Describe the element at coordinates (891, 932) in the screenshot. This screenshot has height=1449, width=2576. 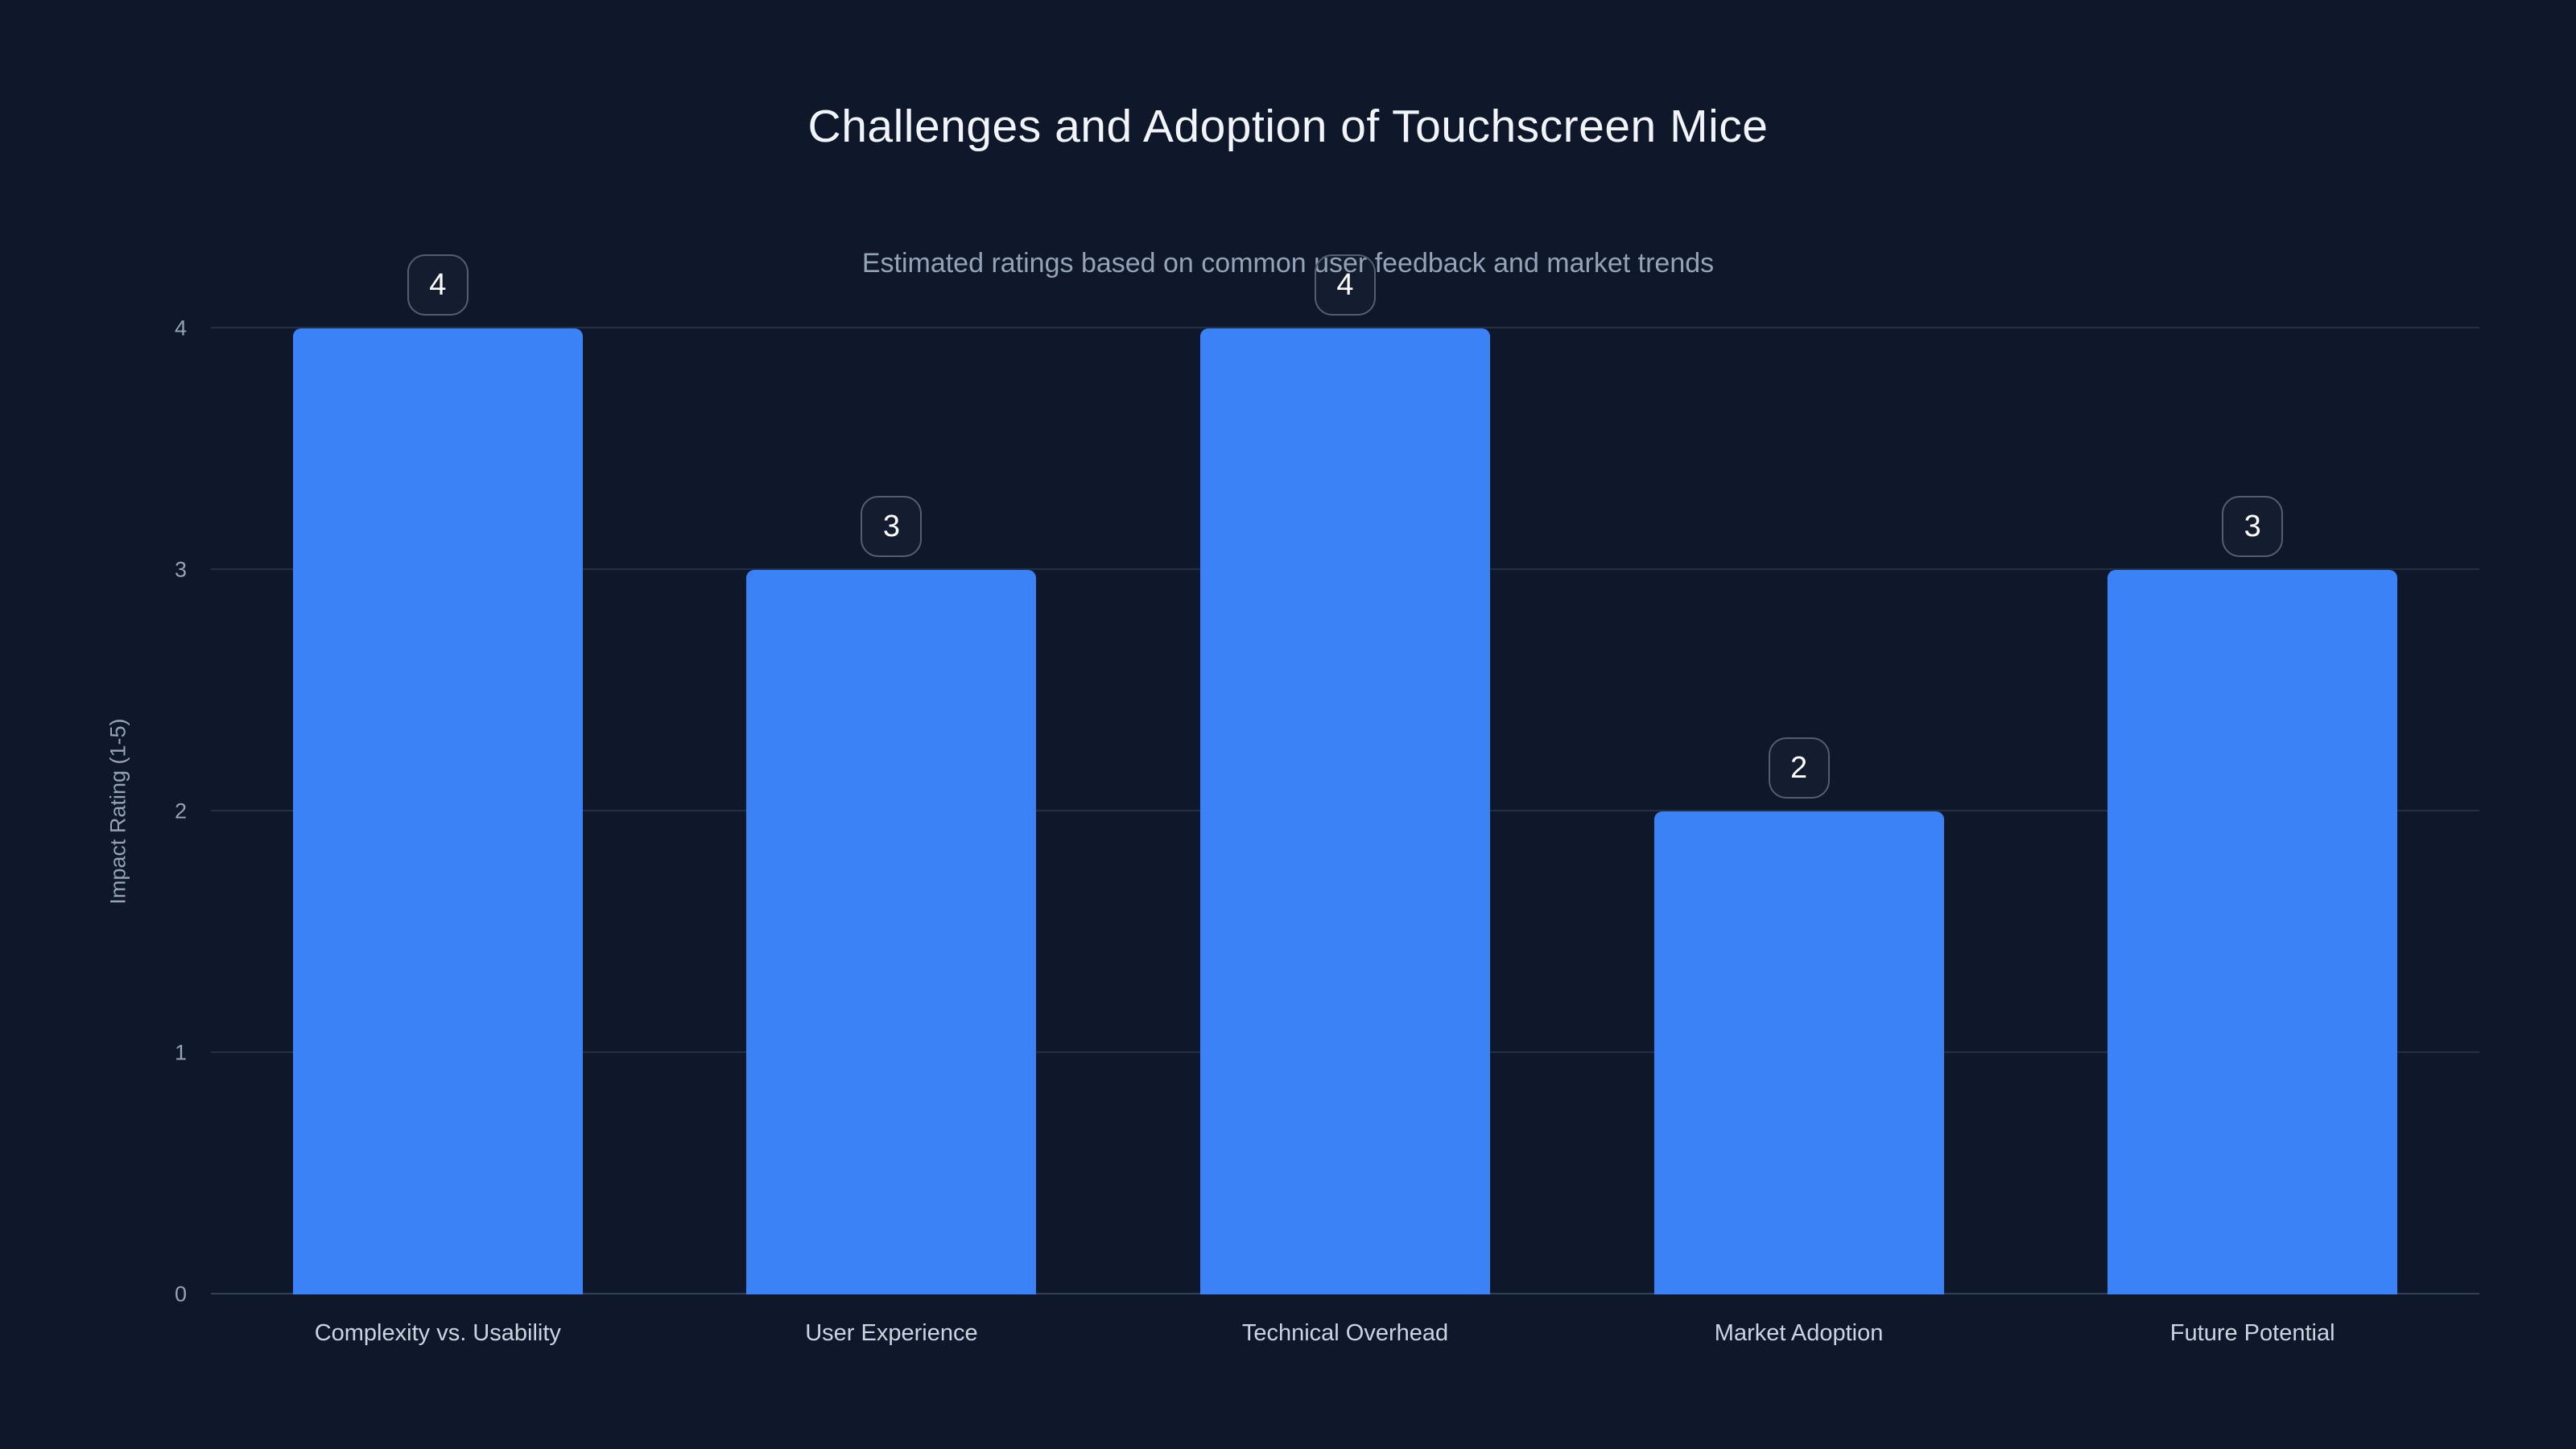
I see `bar-user-experience` at that location.